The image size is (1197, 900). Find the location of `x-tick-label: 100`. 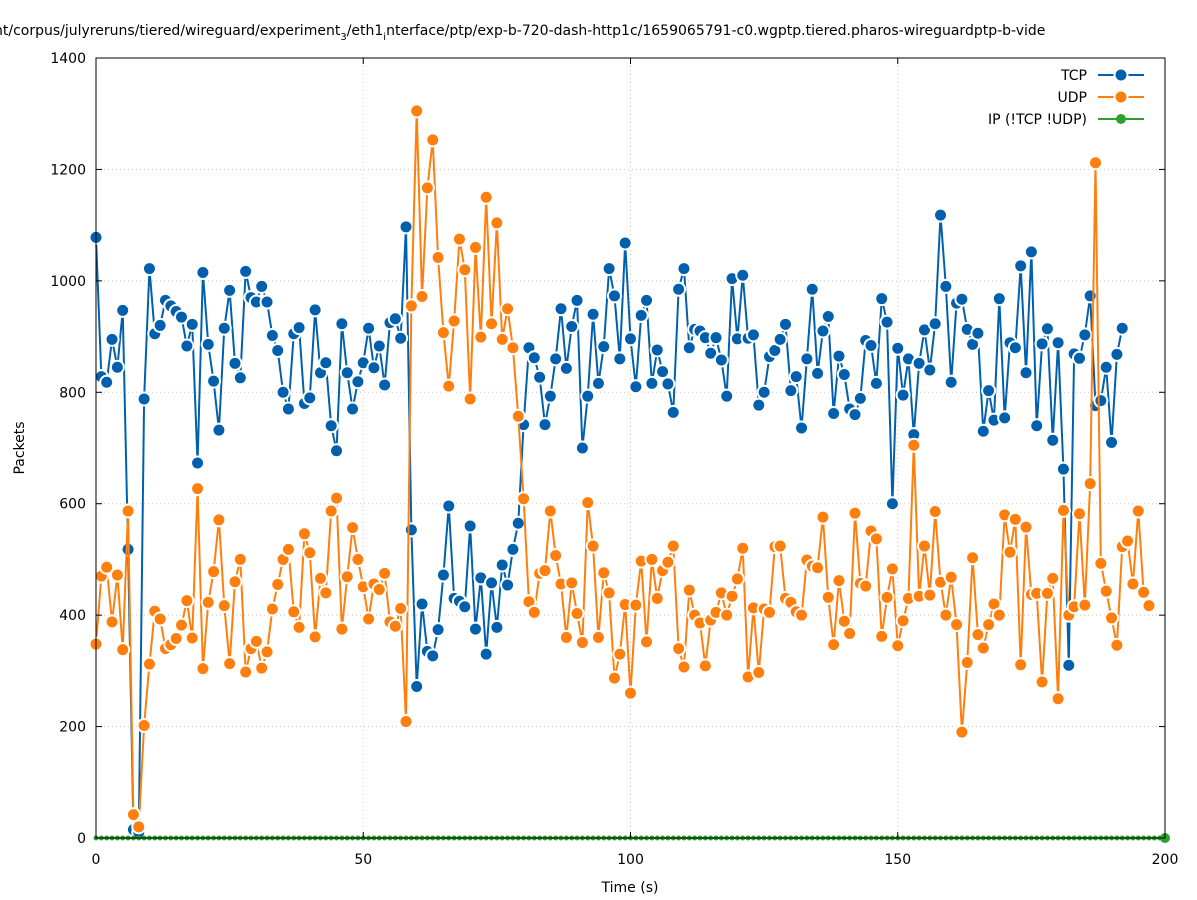

x-tick-label: 100 is located at coordinates (630, 860).